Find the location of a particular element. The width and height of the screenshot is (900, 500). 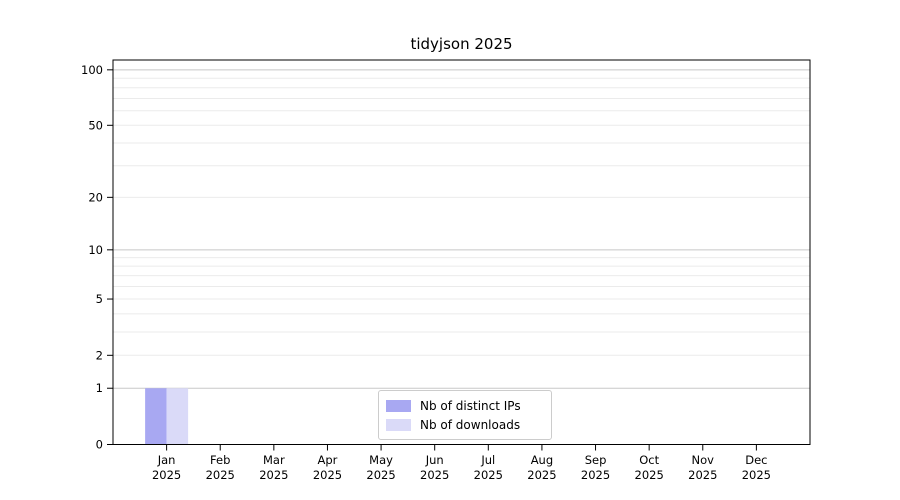

legend-swatch-distinct-ips is located at coordinates (398, 405).